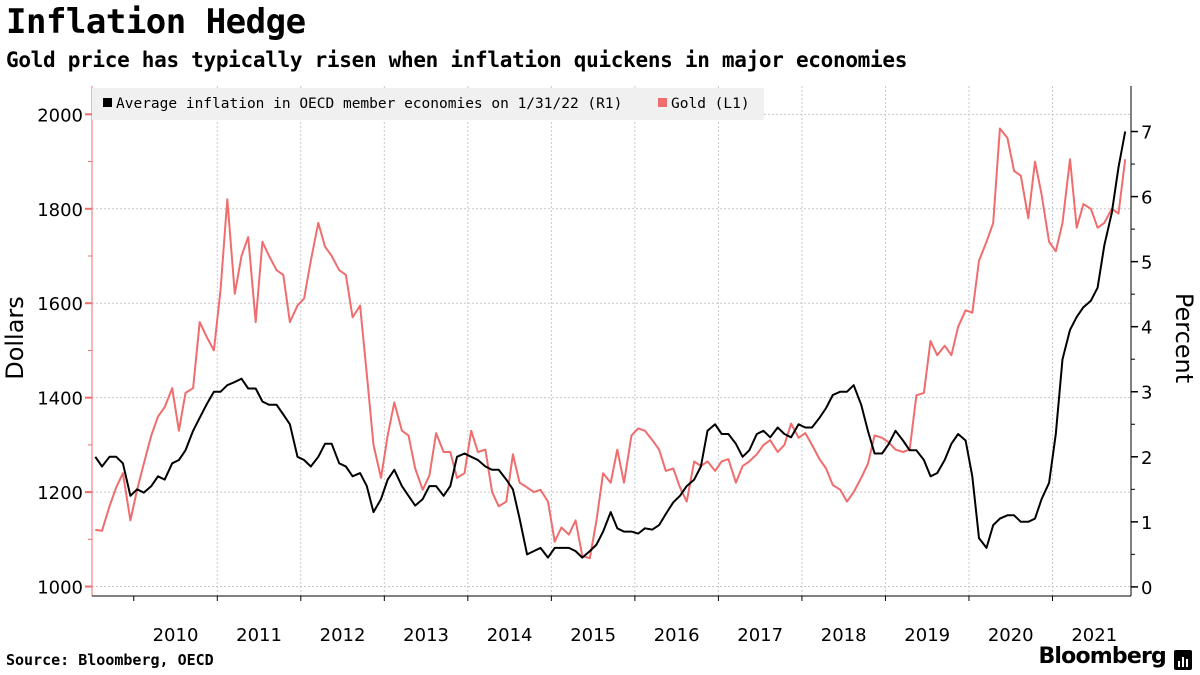  What do you see at coordinates (15, 338) in the screenshot?
I see `left-axis-title: Dollars` at bounding box center [15, 338].